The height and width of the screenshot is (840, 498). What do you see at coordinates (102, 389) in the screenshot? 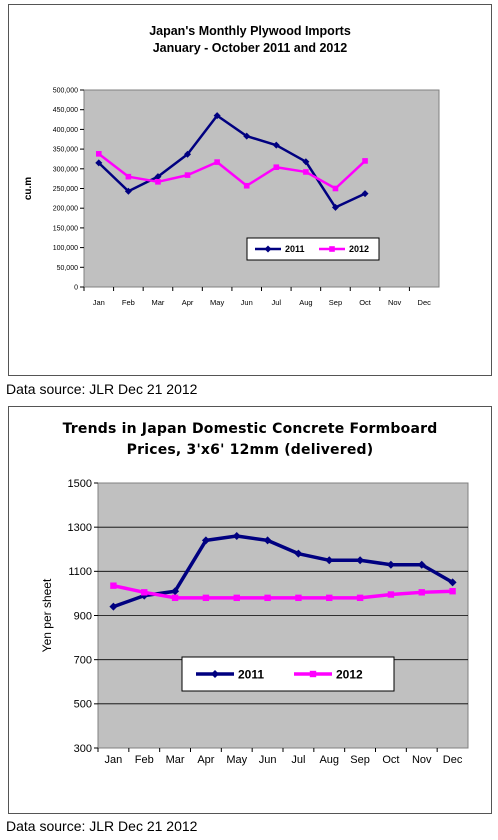
I see `data-source-1: Data source: JLR Dec 21 2012` at bounding box center [102, 389].